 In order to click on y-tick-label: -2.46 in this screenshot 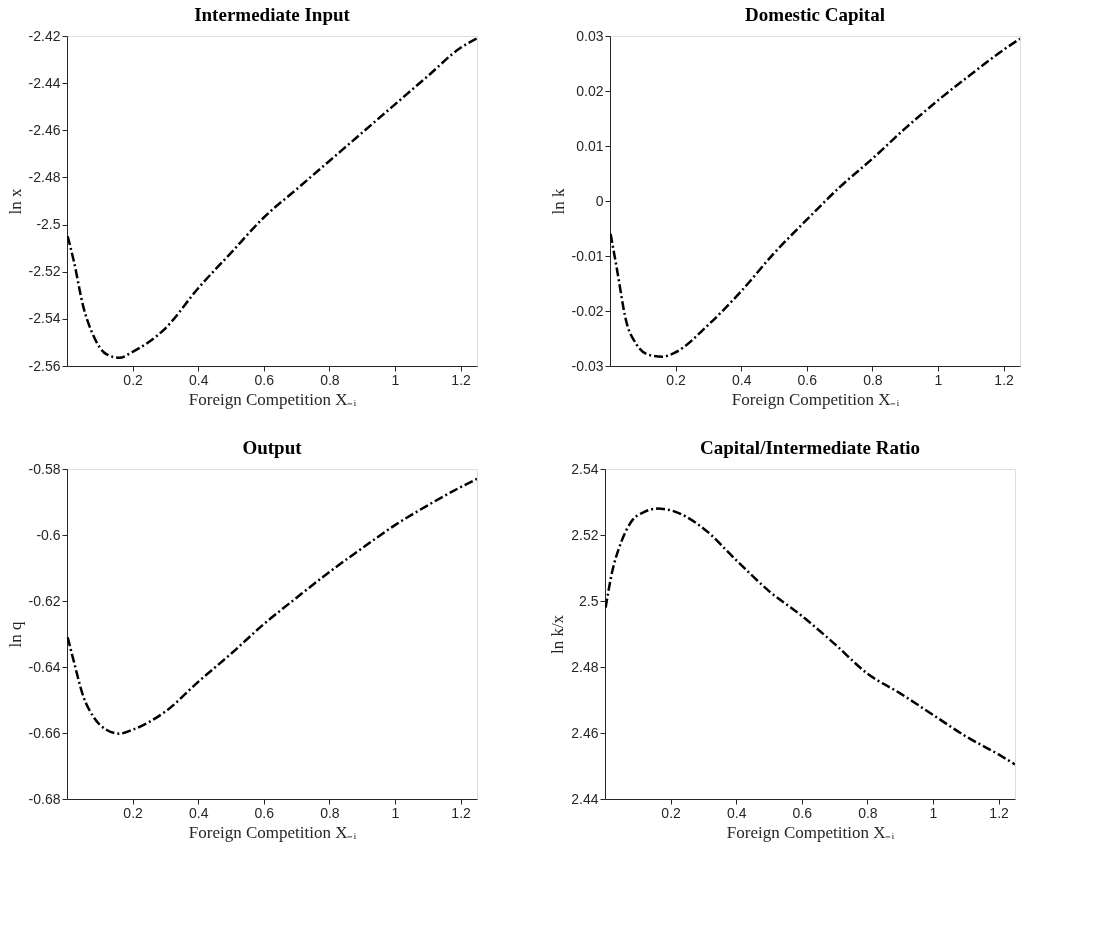, I will do `click(44, 129)`.